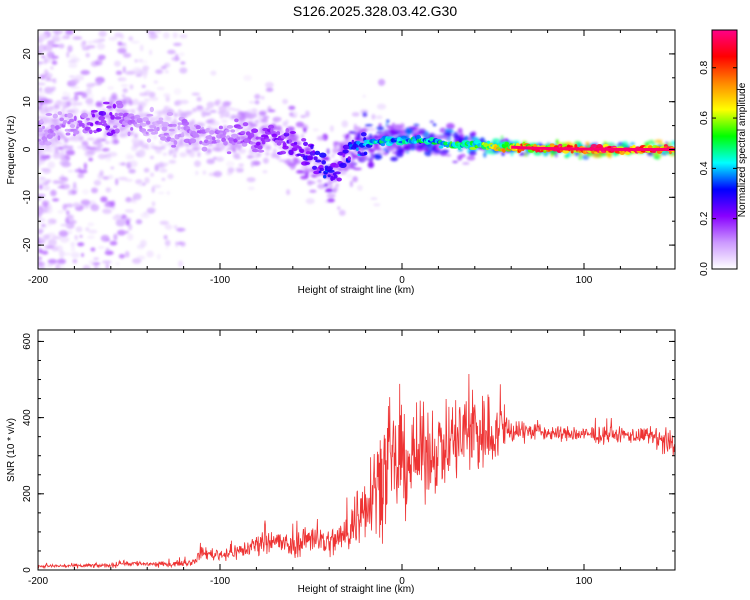  What do you see at coordinates (220, 581) in the screenshot?
I see `x-tick-label: -100` at bounding box center [220, 581].